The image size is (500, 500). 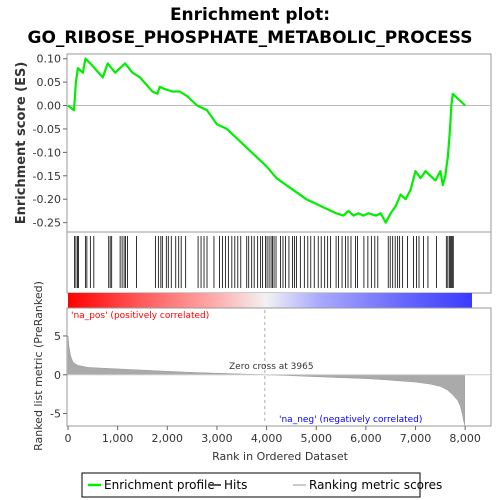 What do you see at coordinates (267, 438) in the screenshot?
I see `metric-xtick-label: 4,000` at bounding box center [267, 438].